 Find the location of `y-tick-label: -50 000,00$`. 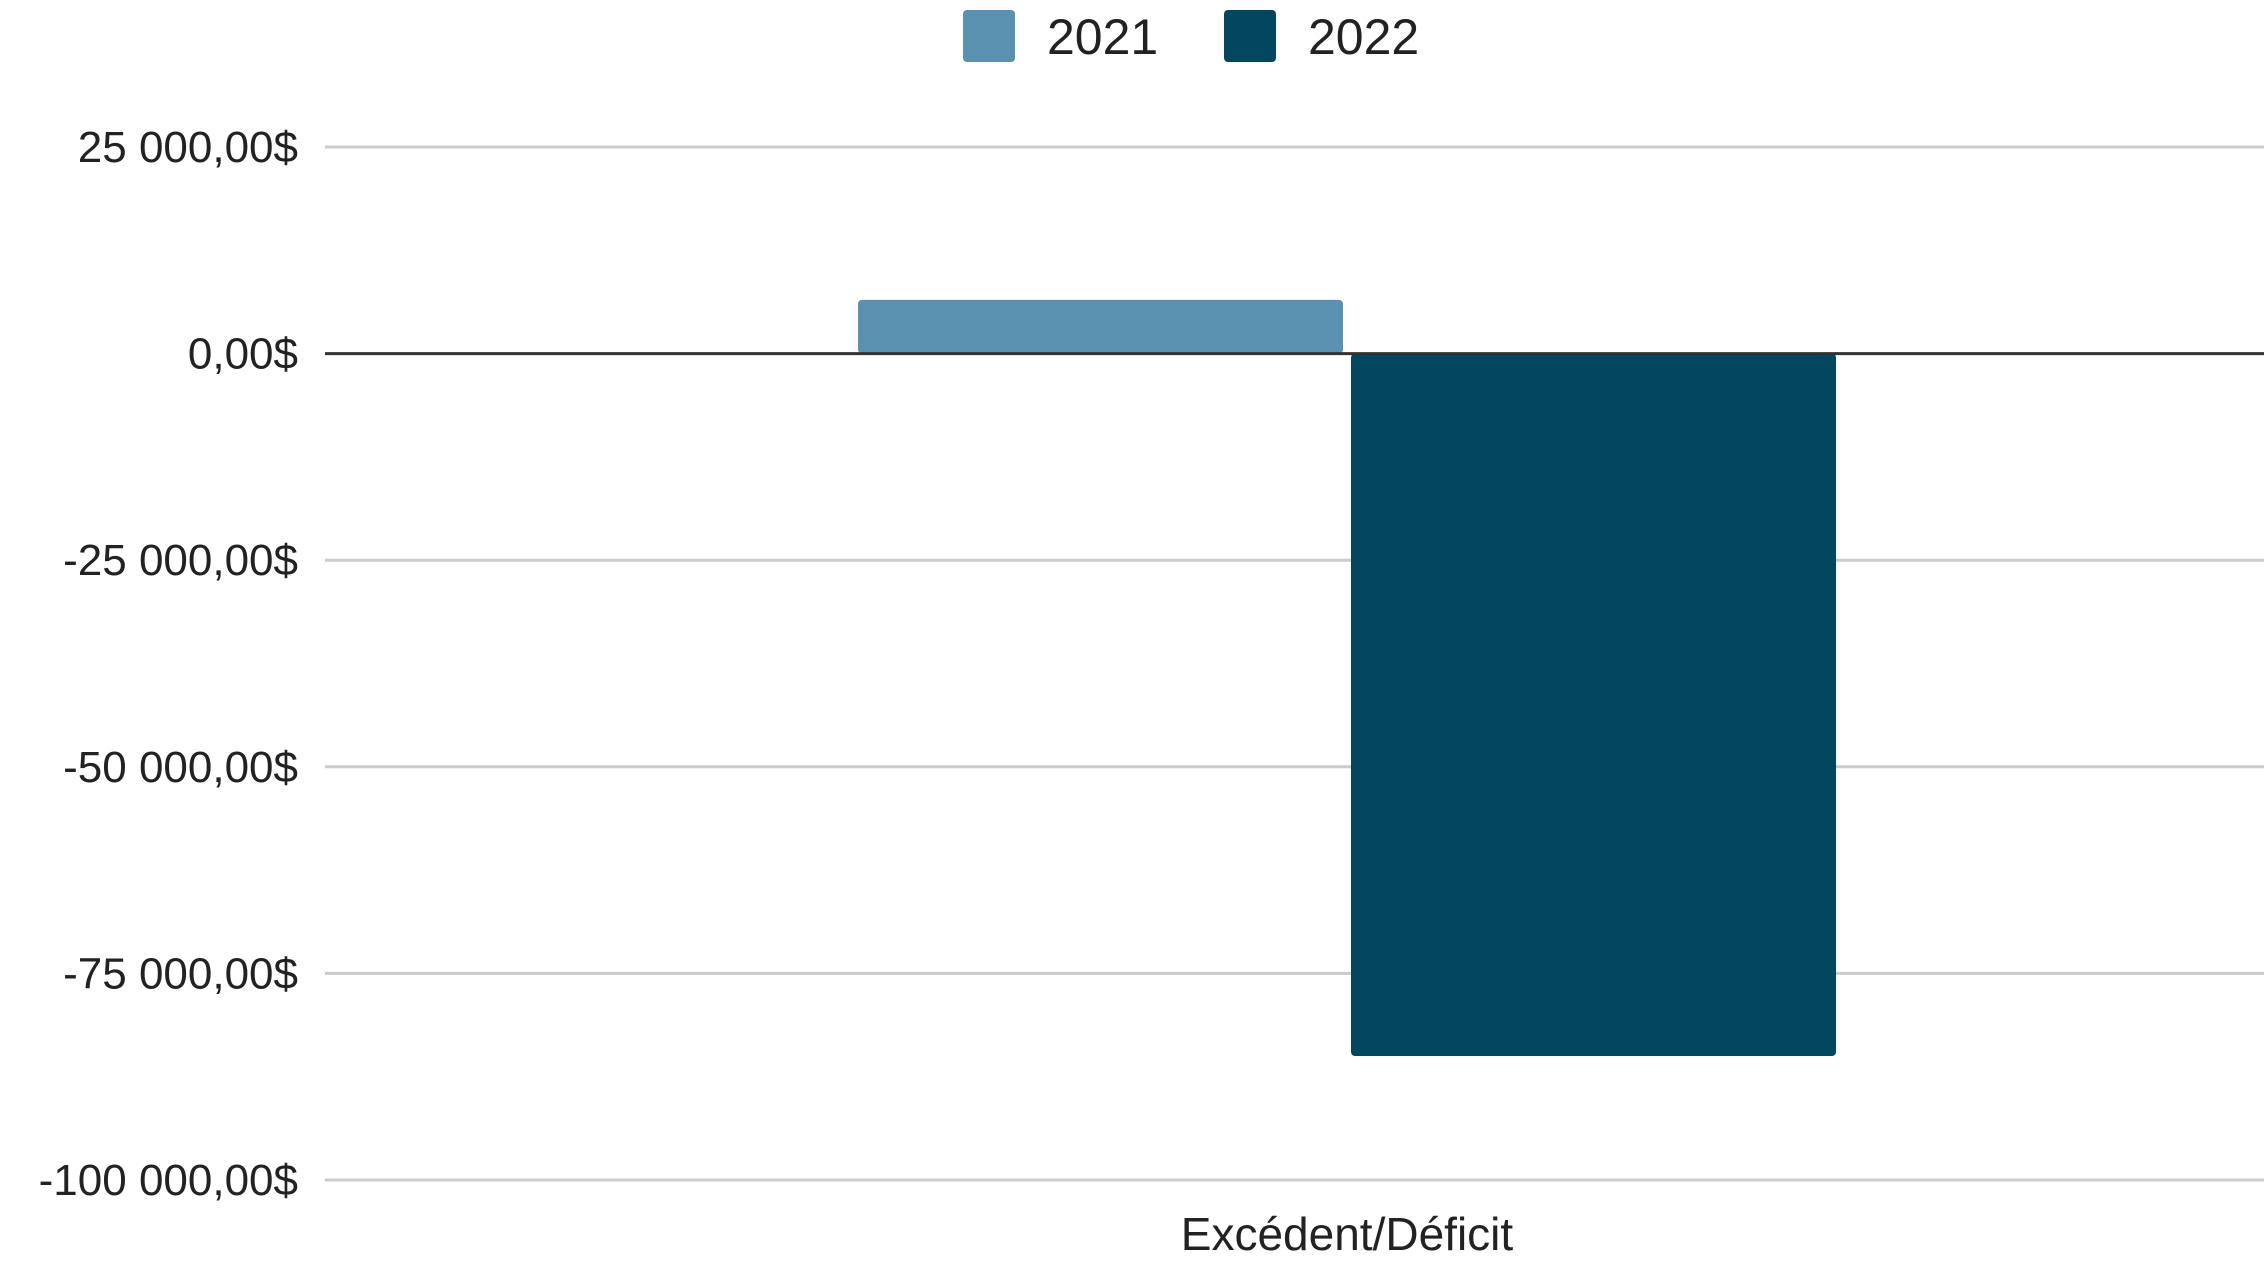

y-tick-label: -50 000,00$ is located at coordinates (180, 767).